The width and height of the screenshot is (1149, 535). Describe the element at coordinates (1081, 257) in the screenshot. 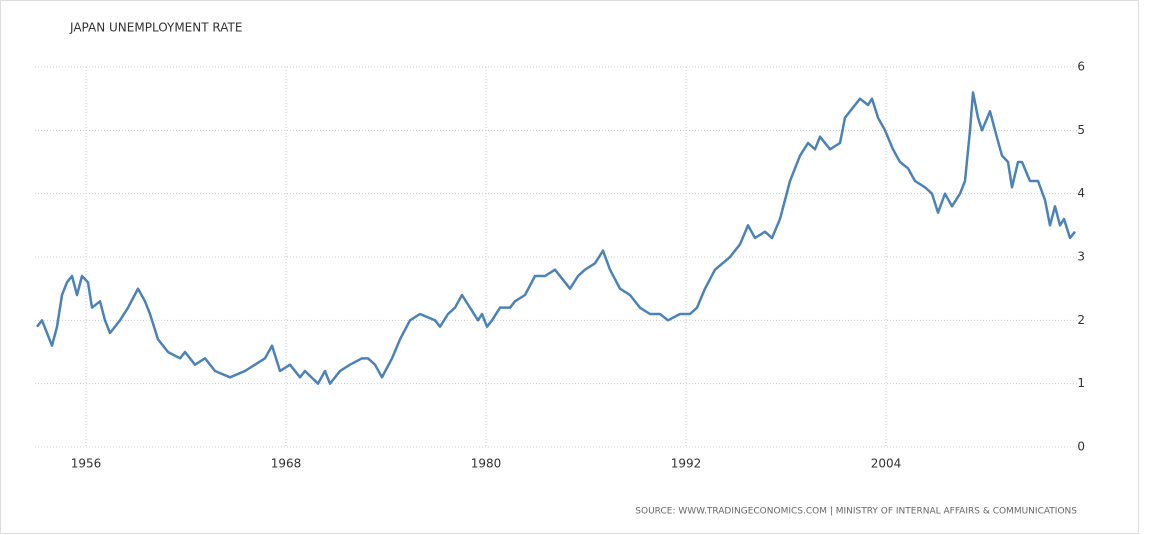

I see `y-tick-label: 3` at that location.